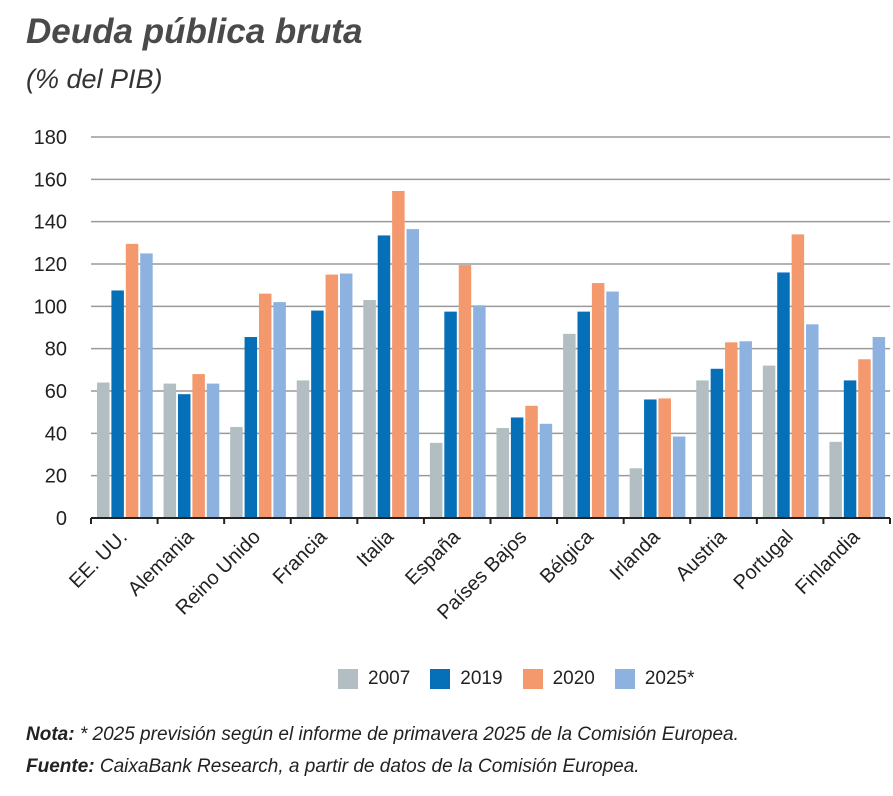 The image size is (893, 796). I want to click on legend: 2007 2019 2020 2025*, so click(516, 679).